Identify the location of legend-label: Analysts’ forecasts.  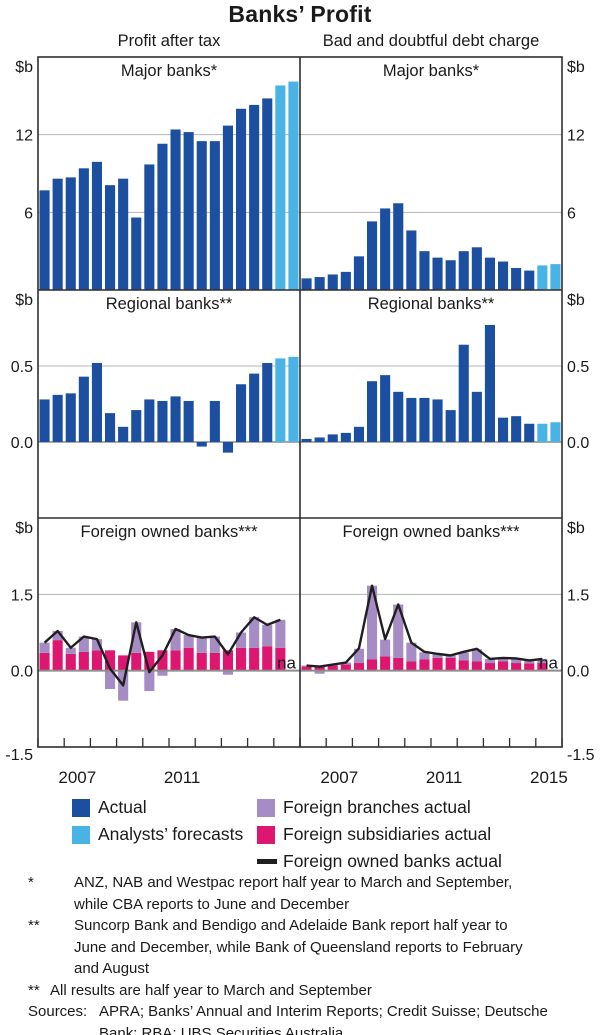
(171, 834).